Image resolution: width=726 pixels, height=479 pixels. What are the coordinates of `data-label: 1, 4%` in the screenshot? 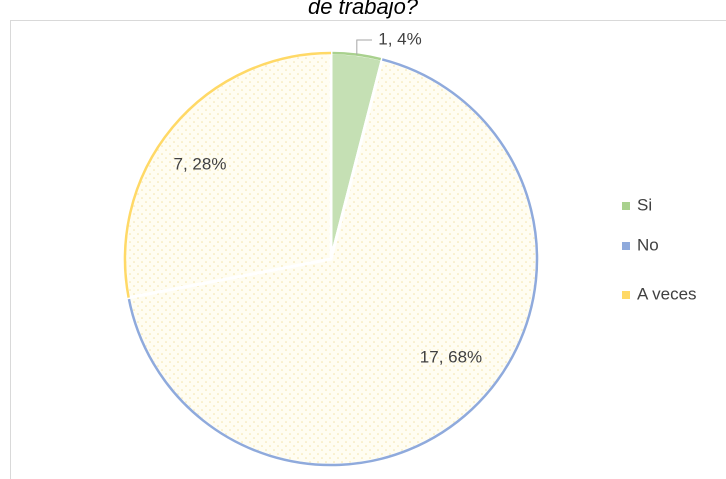 It's located at (399, 38).